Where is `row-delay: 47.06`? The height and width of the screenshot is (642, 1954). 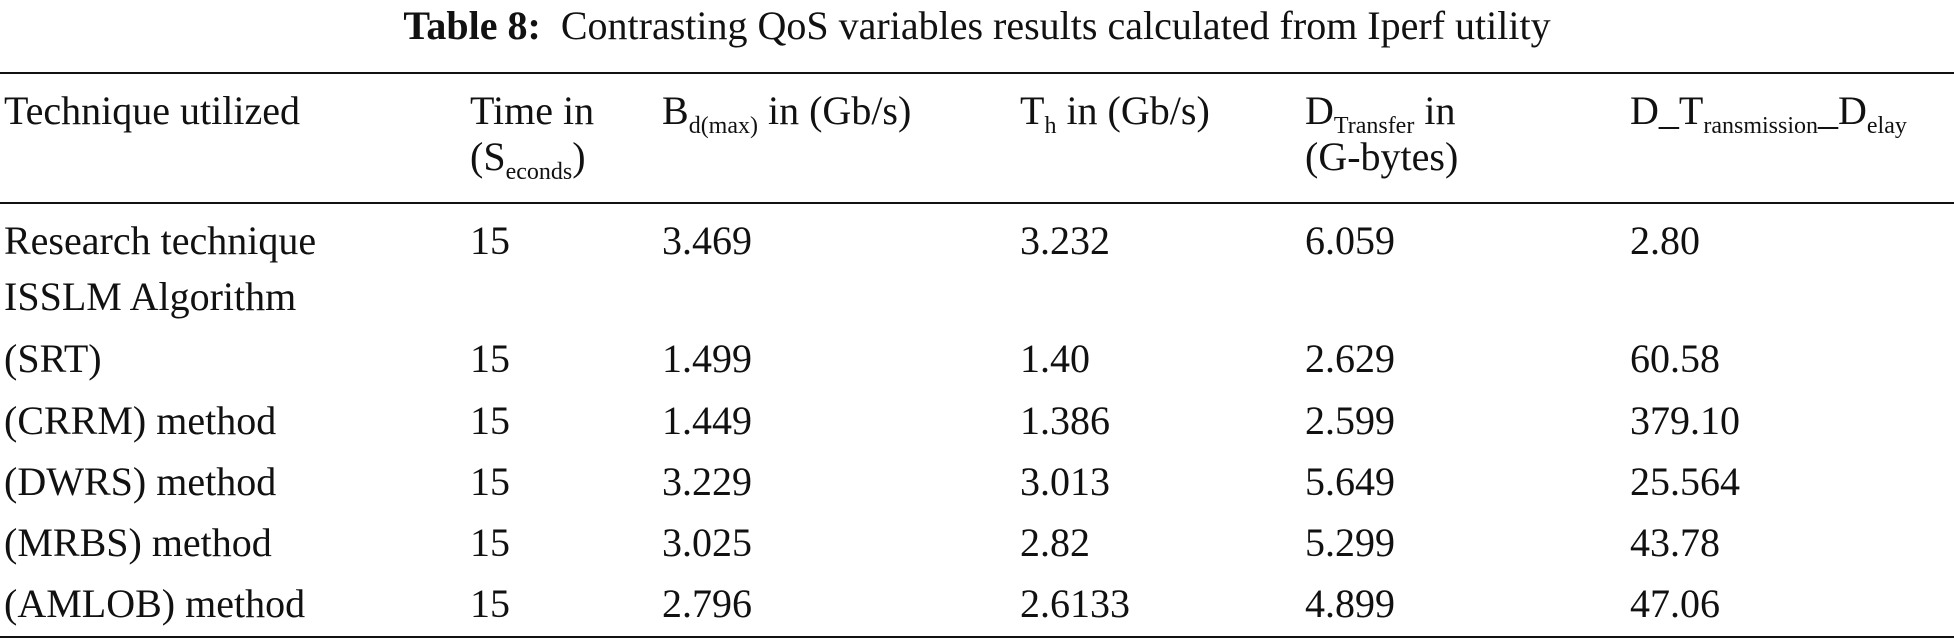 row-delay: 47.06 is located at coordinates (1675, 603).